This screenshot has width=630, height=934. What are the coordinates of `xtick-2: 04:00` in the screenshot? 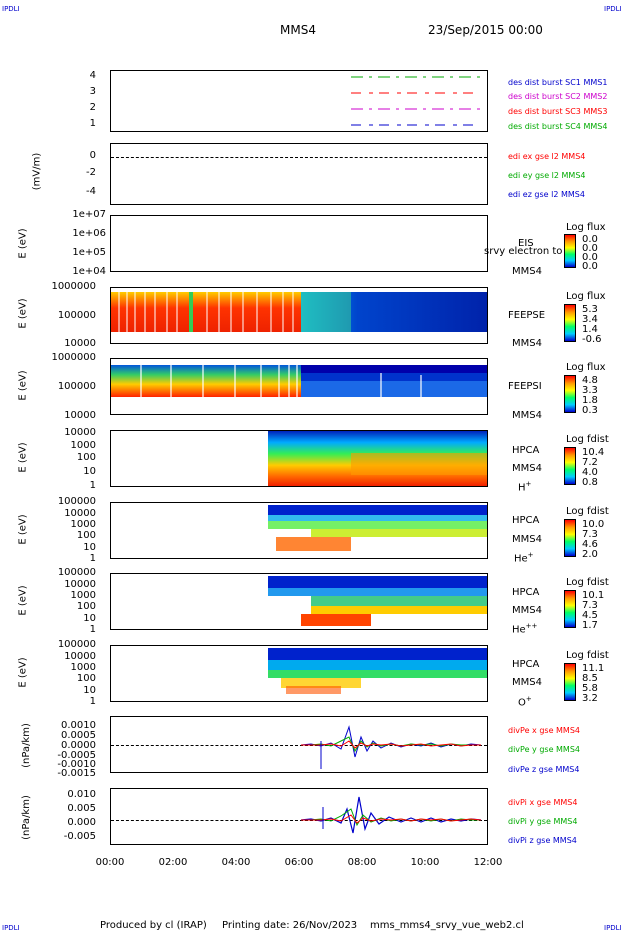 It's located at (236, 862).